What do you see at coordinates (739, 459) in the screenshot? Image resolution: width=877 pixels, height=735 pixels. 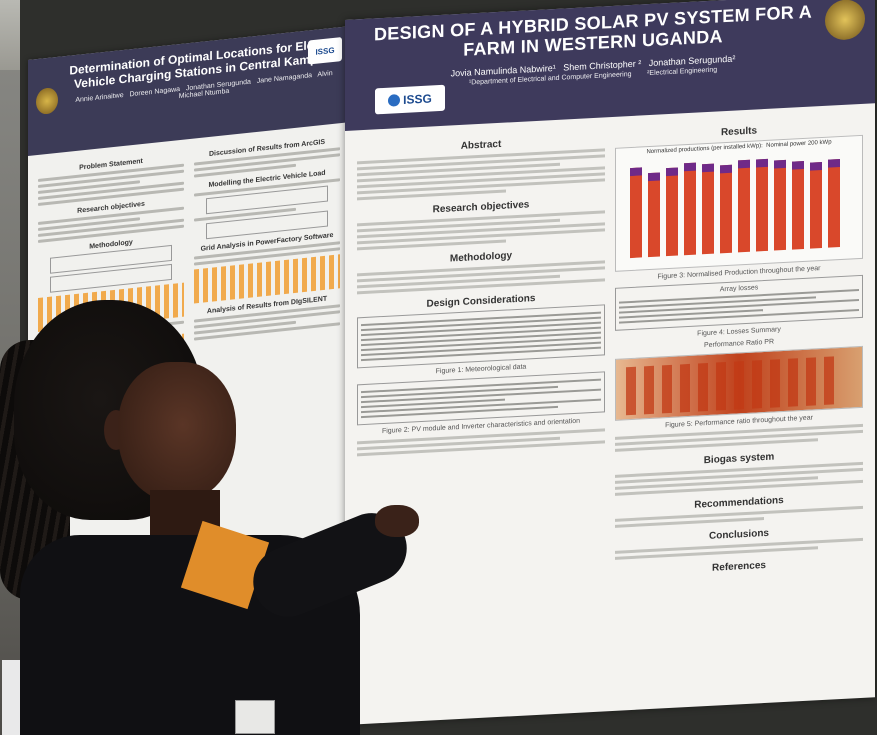 I see `biogas-heading: Biogas system` at bounding box center [739, 459].